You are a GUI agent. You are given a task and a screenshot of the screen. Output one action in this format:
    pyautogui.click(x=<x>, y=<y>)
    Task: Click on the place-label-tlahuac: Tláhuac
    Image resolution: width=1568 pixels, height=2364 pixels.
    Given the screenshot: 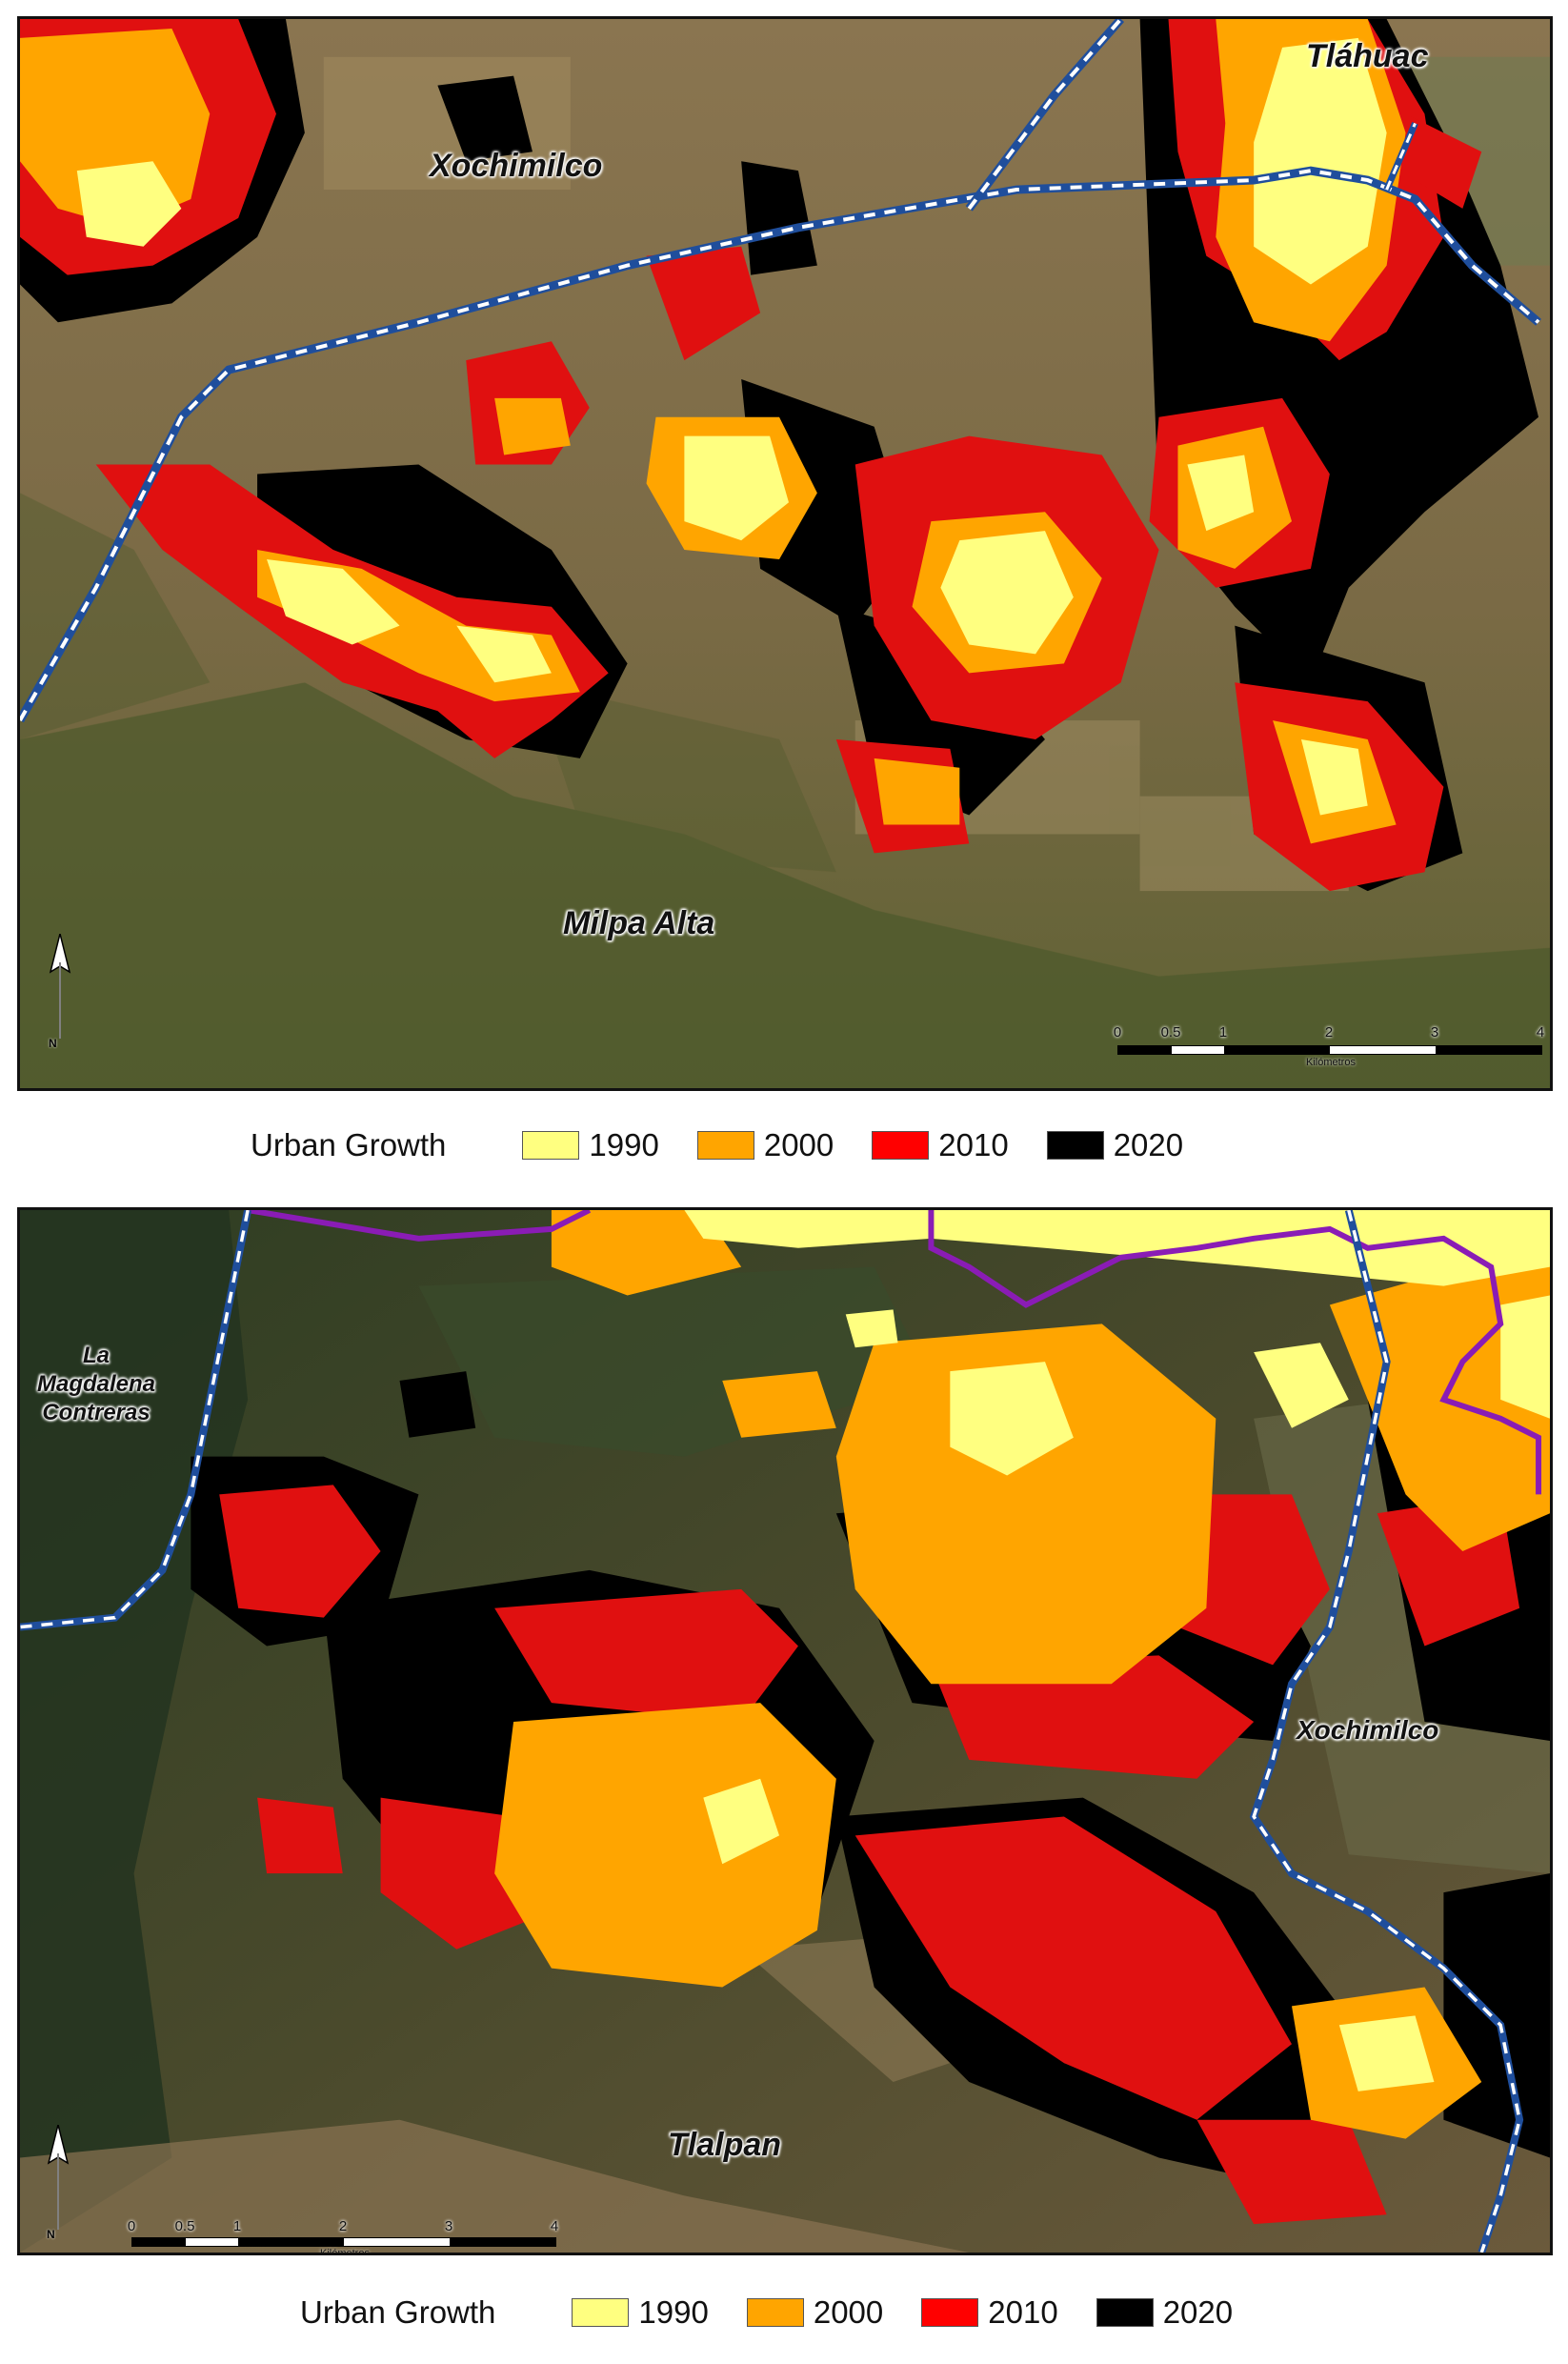 What is the action you would take?
    pyautogui.click(x=1367, y=56)
    